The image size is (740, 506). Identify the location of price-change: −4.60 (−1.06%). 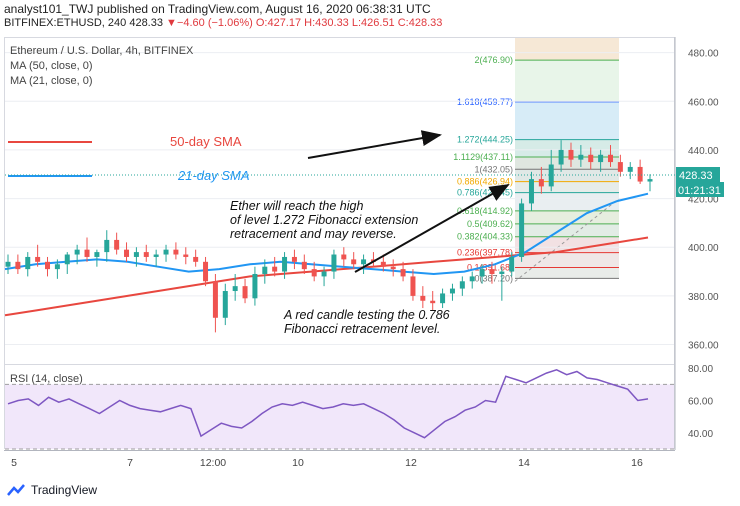
(214, 23).